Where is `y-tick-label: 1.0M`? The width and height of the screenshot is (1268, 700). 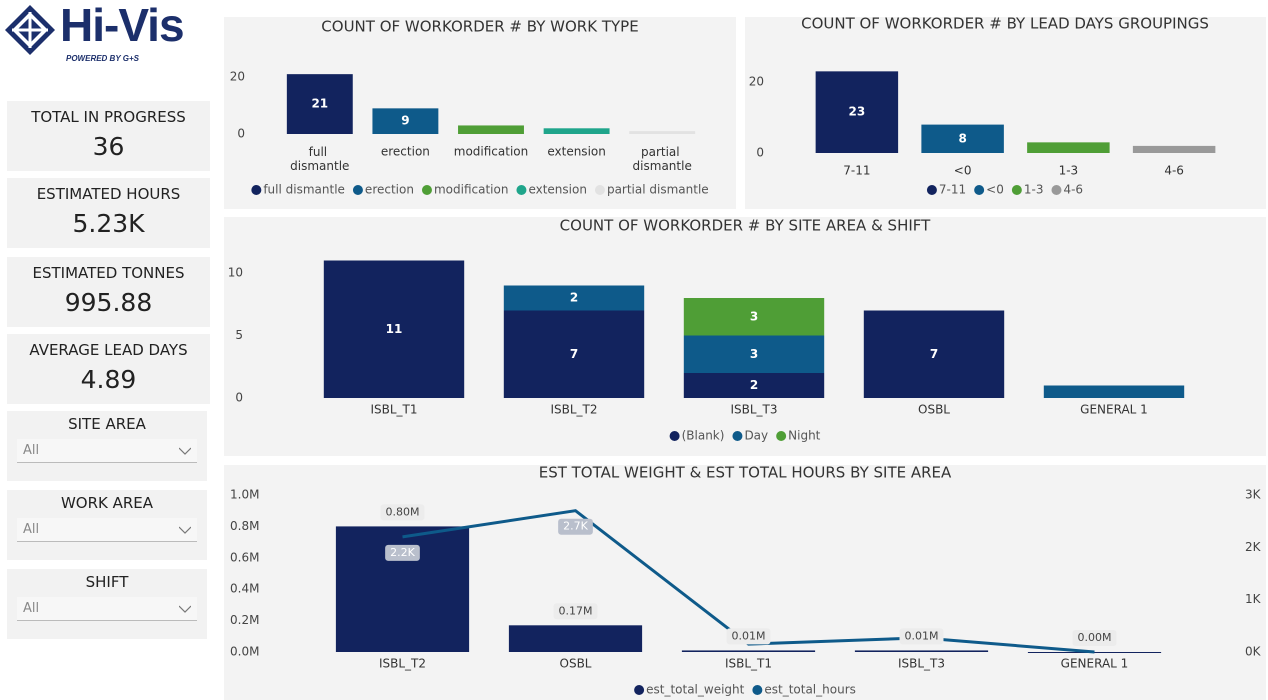 y-tick-label: 1.0M is located at coordinates (244, 495).